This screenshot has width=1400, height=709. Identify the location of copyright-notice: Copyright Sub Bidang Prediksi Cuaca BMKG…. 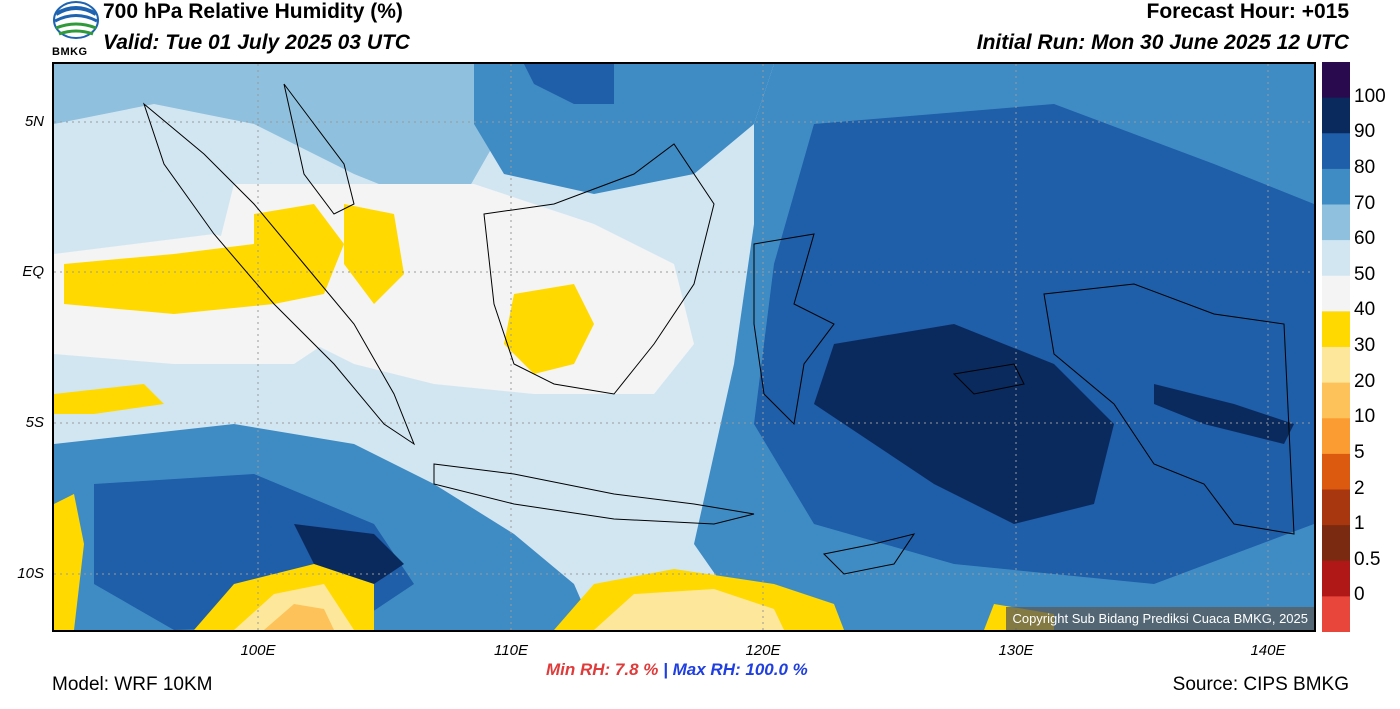
(1160, 618).